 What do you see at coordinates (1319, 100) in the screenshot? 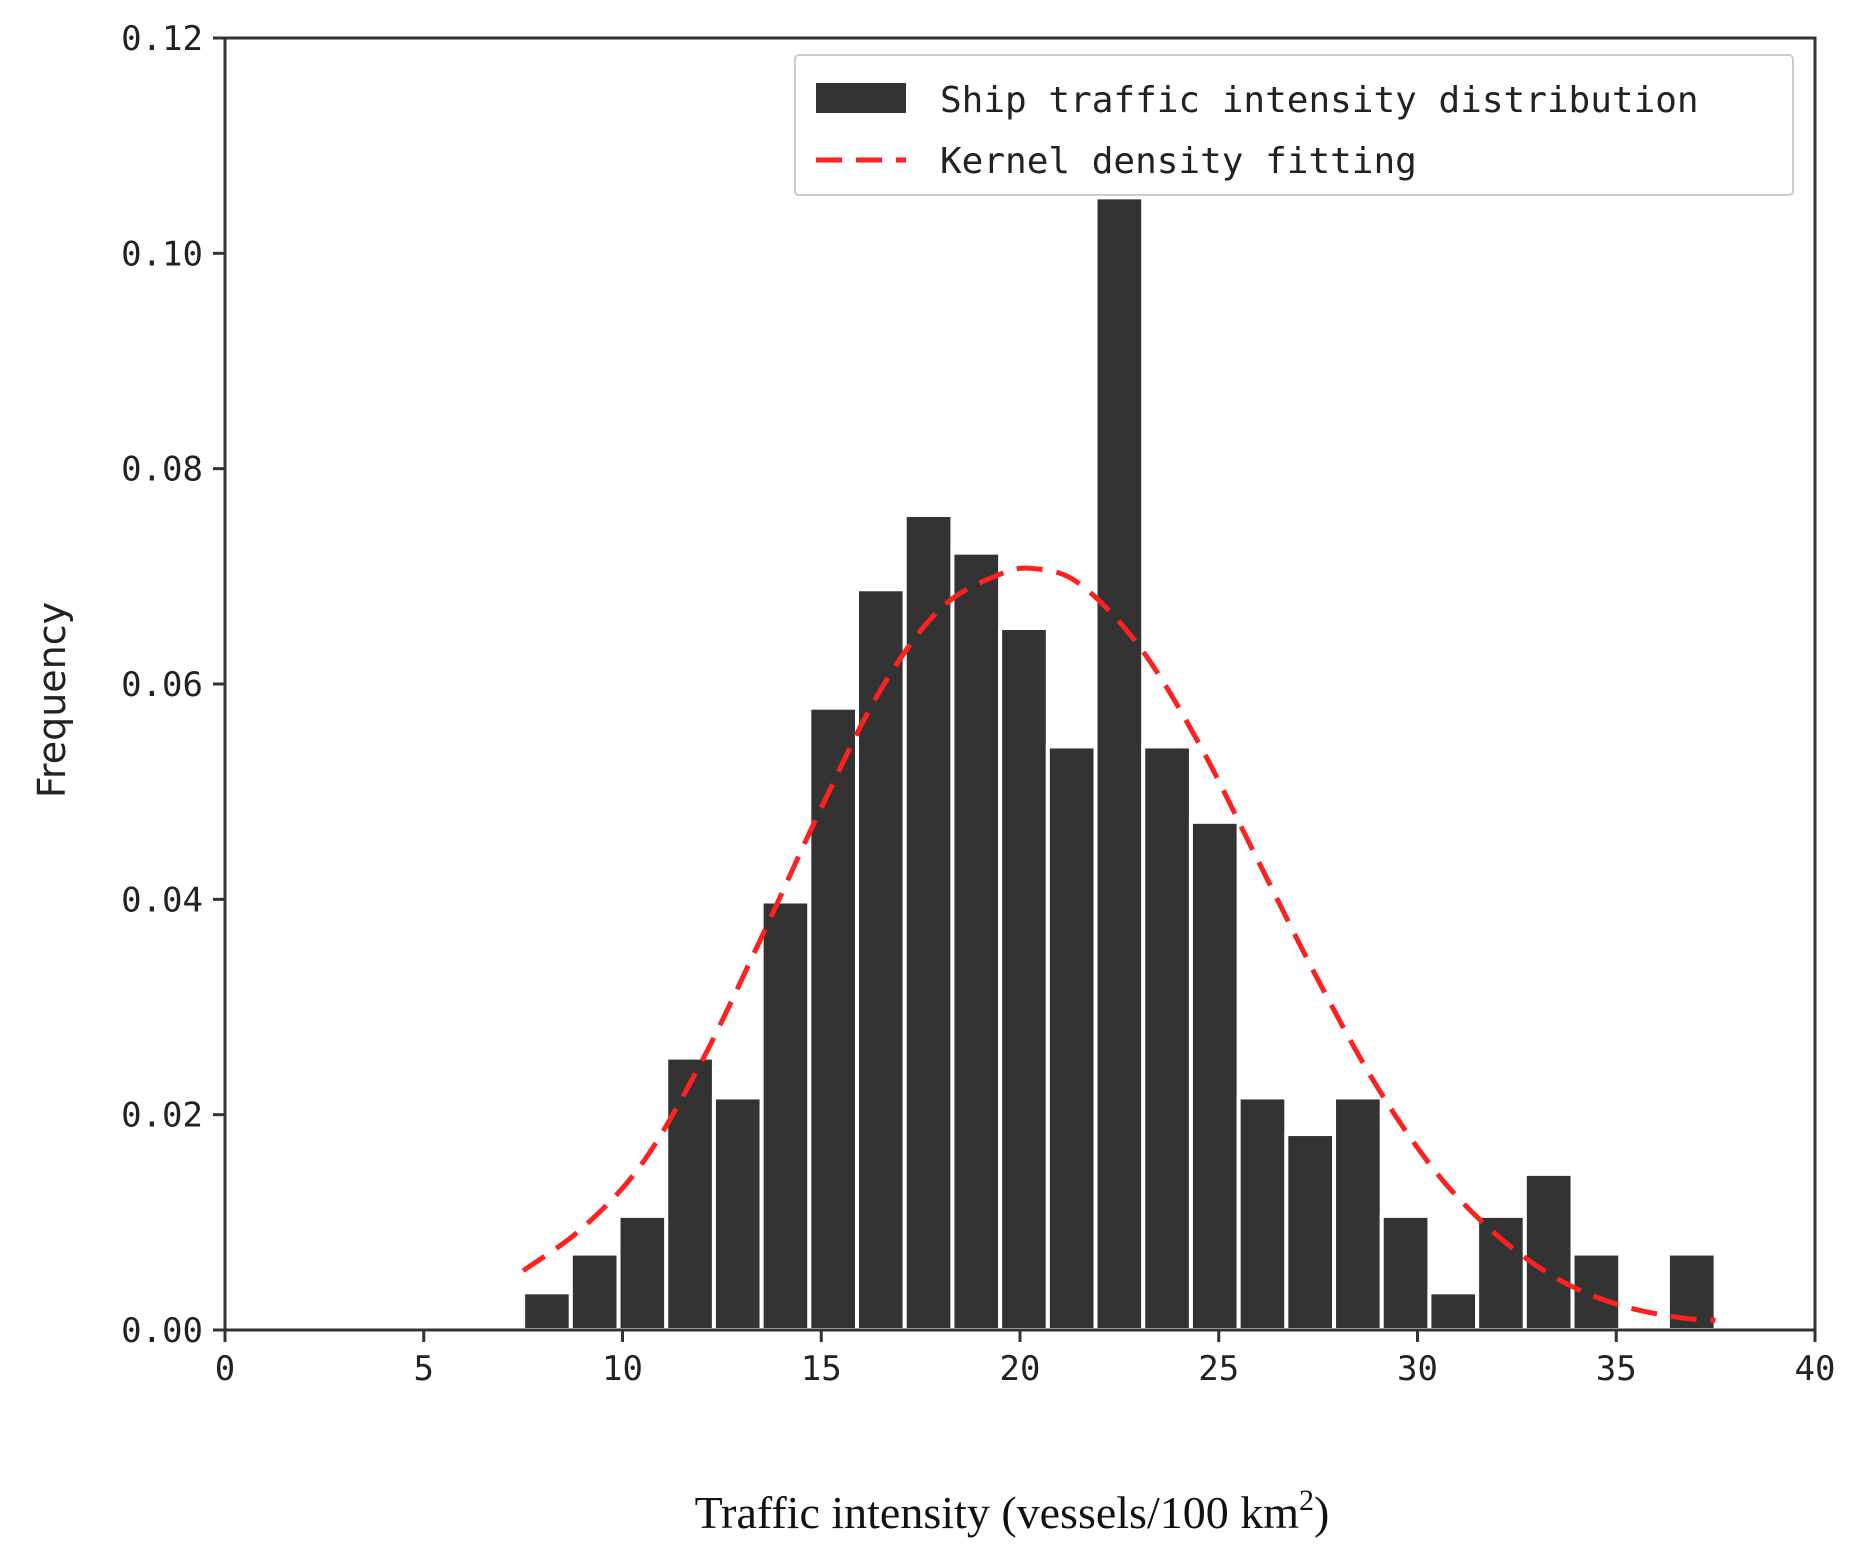
I see `legend-label-histogram: Ship traffic intensity distribution` at bounding box center [1319, 100].